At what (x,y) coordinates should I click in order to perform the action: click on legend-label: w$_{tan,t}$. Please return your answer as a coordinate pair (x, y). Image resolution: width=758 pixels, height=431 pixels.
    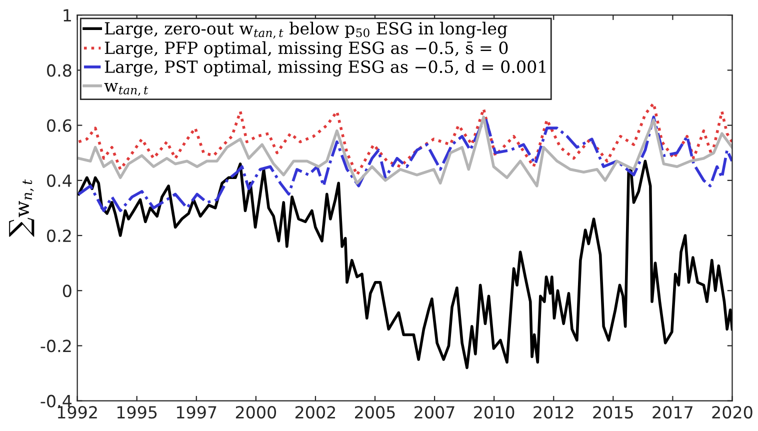
    Looking at the image, I should click on (126, 89).